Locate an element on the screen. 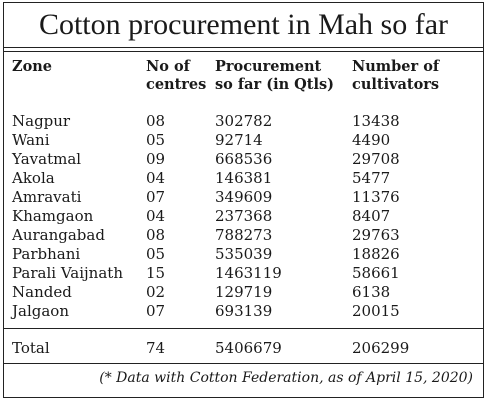  cell-procurement: 693139 is located at coordinates (244, 311).